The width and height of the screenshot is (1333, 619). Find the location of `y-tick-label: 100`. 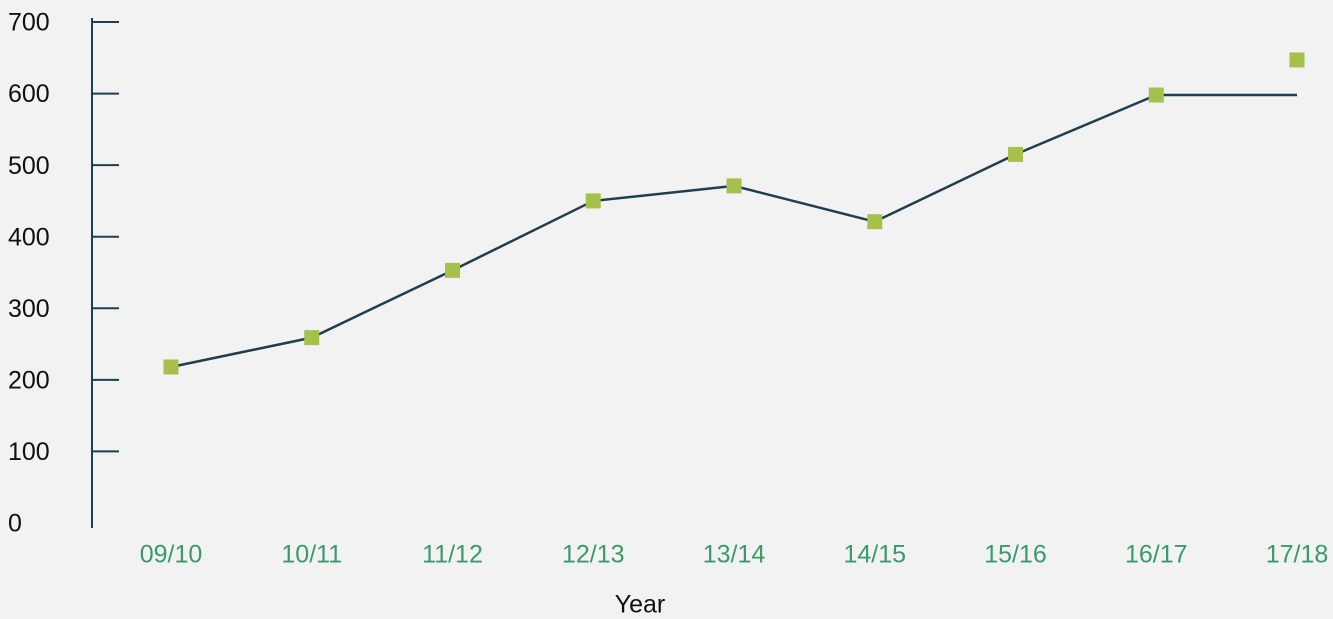

y-tick-label: 100 is located at coordinates (29, 452).